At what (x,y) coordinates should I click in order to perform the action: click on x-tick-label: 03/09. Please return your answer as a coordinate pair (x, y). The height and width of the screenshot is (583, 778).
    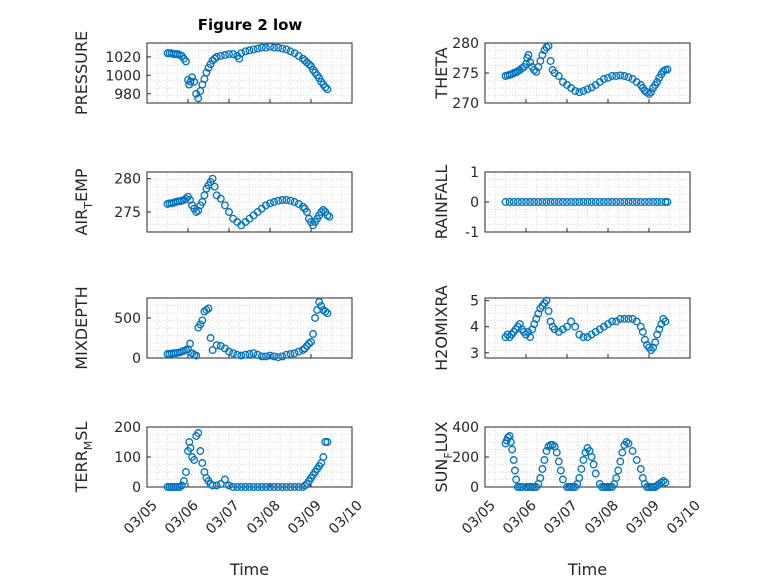
    Looking at the image, I should click on (643, 518).